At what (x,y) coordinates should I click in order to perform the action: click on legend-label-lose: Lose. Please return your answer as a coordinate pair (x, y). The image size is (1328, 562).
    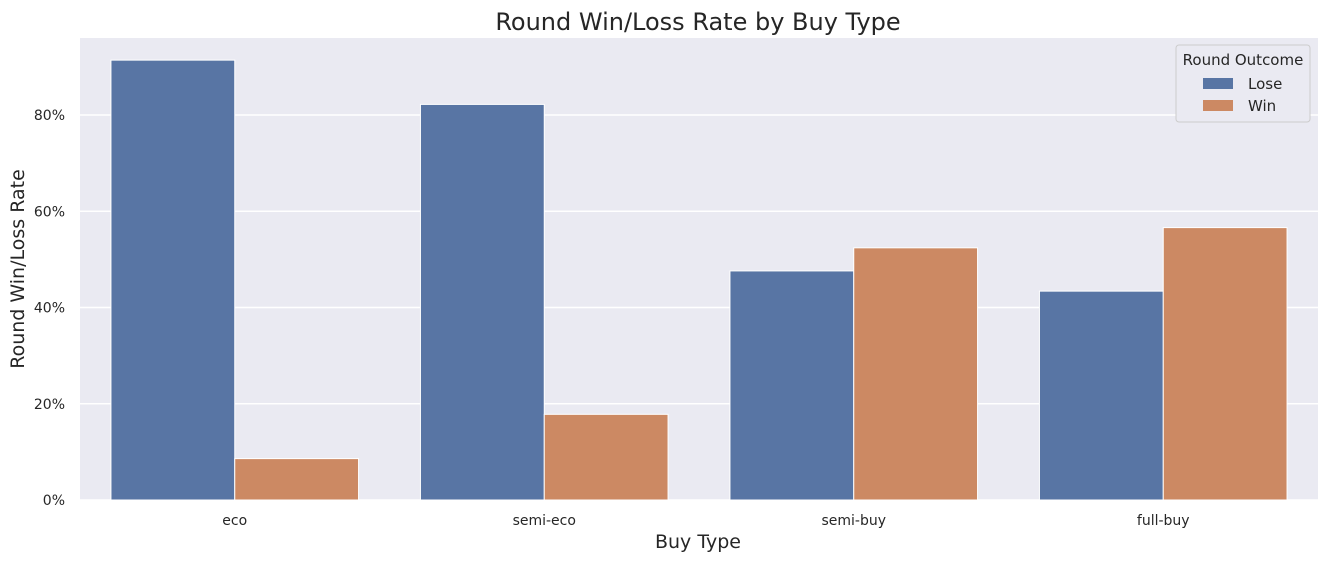
    Looking at the image, I should click on (1265, 84).